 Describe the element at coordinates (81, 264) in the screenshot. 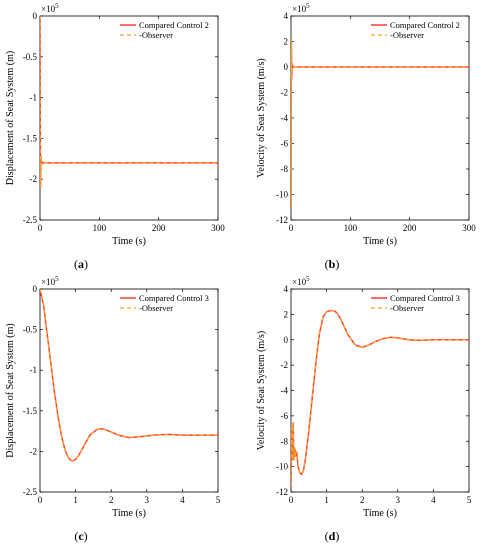

I see `panel-label: (a)` at that location.